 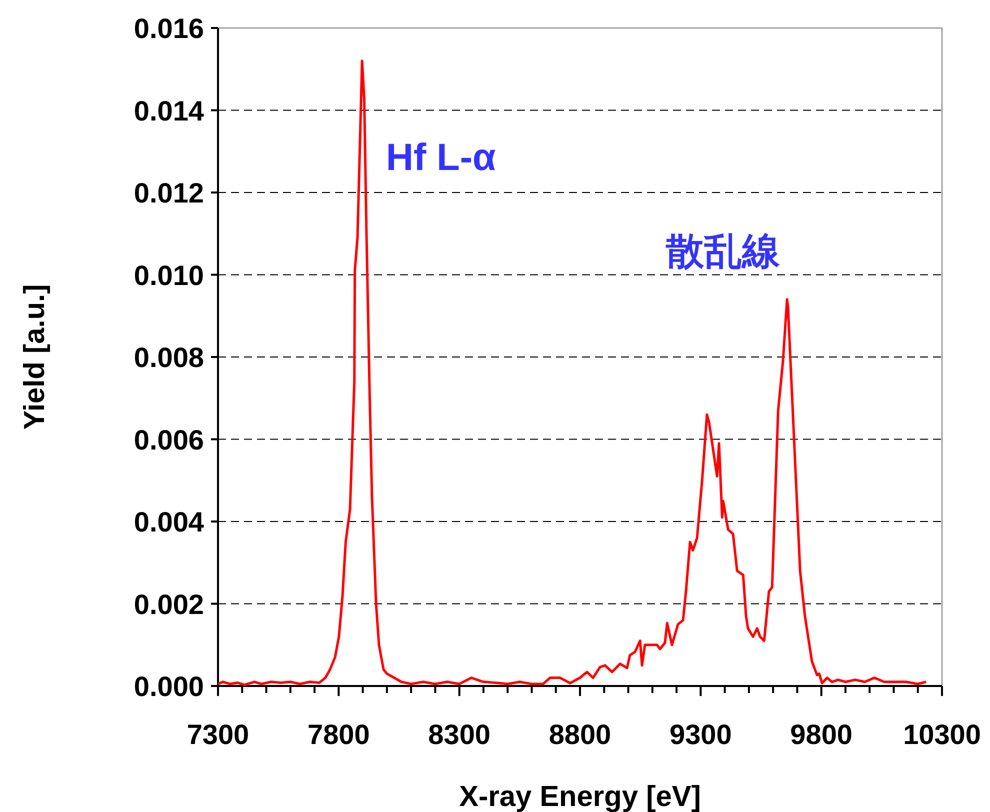 What do you see at coordinates (169, 604) in the screenshot?
I see `y-tick-label: 0.002` at bounding box center [169, 604].